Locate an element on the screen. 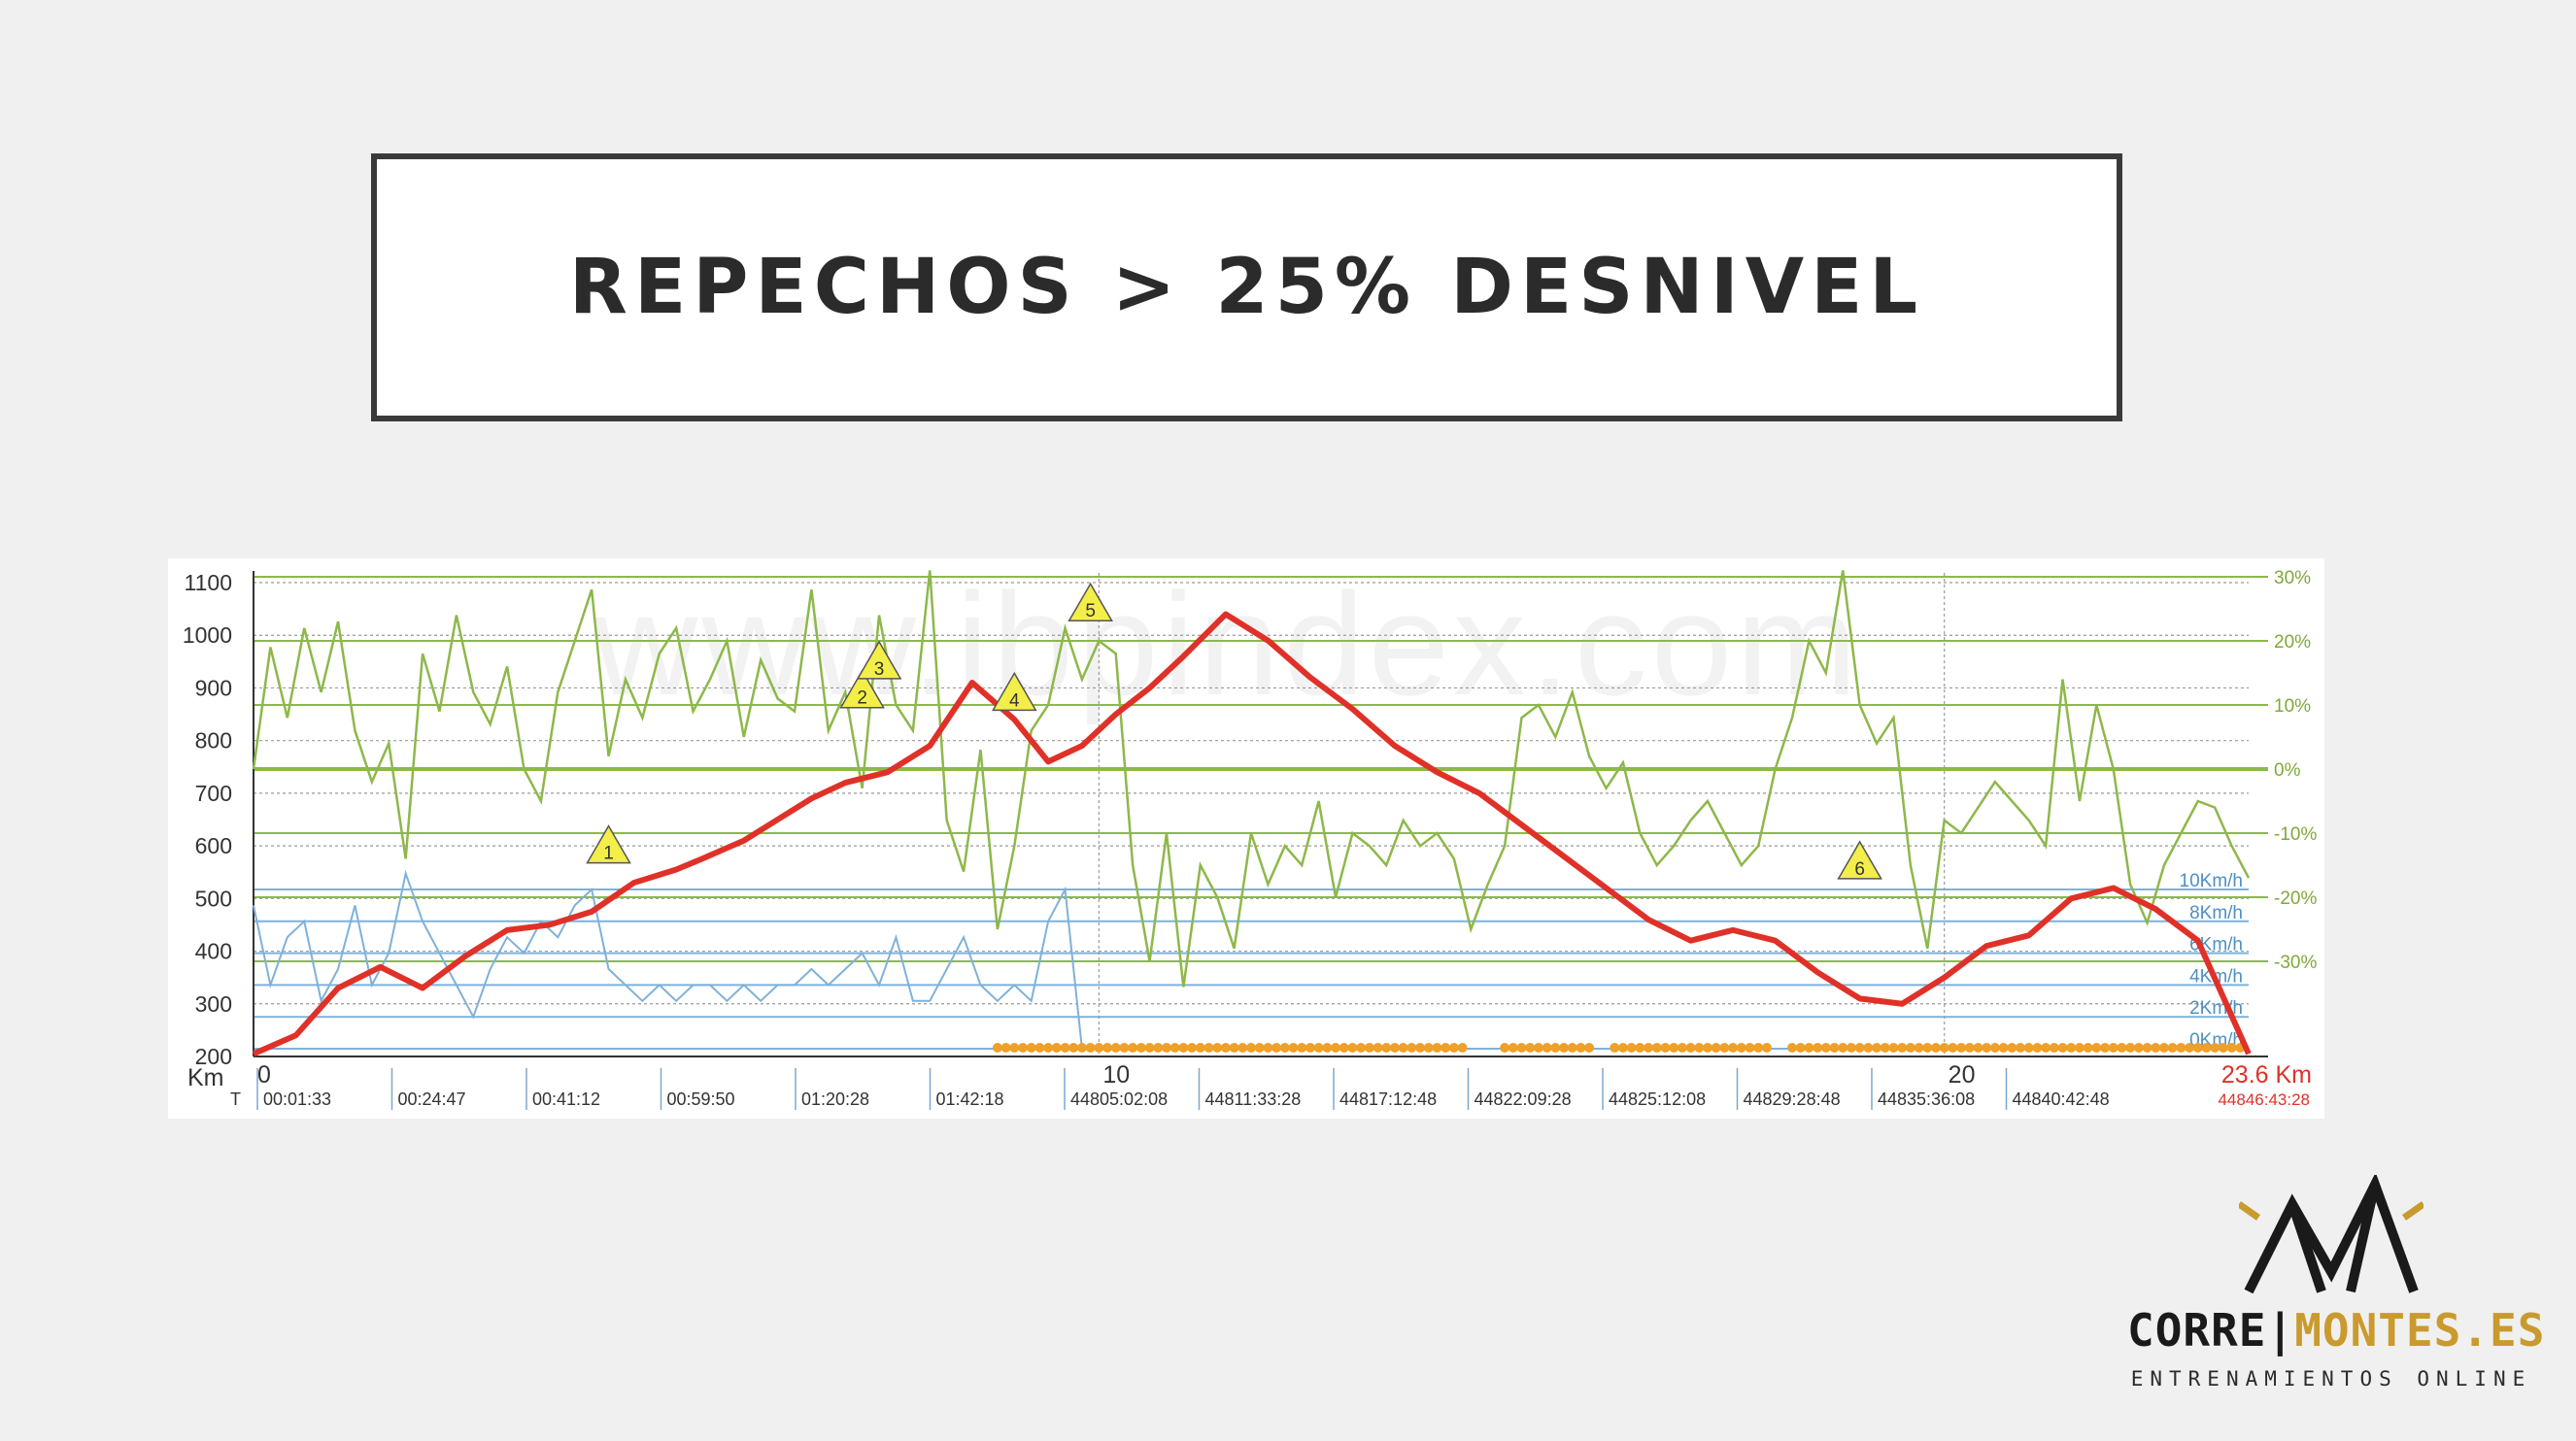  elevation-tick-label: 600 is located at coordinates (213, 845).